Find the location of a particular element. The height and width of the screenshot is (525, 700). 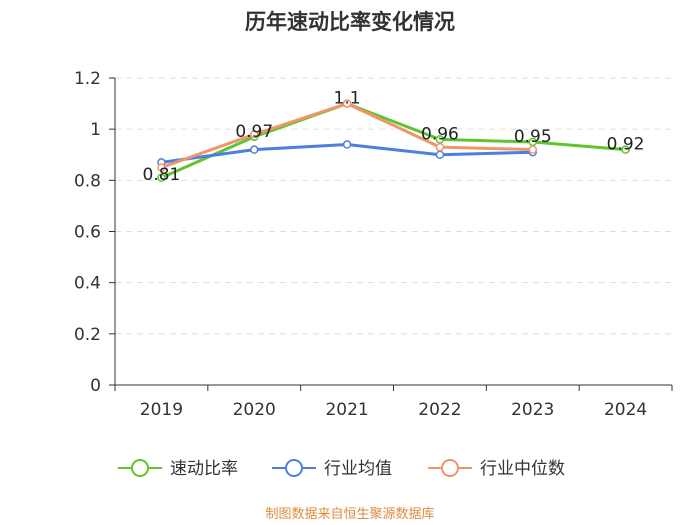

data-label: 1.1 is located at coordinates (347, 99).